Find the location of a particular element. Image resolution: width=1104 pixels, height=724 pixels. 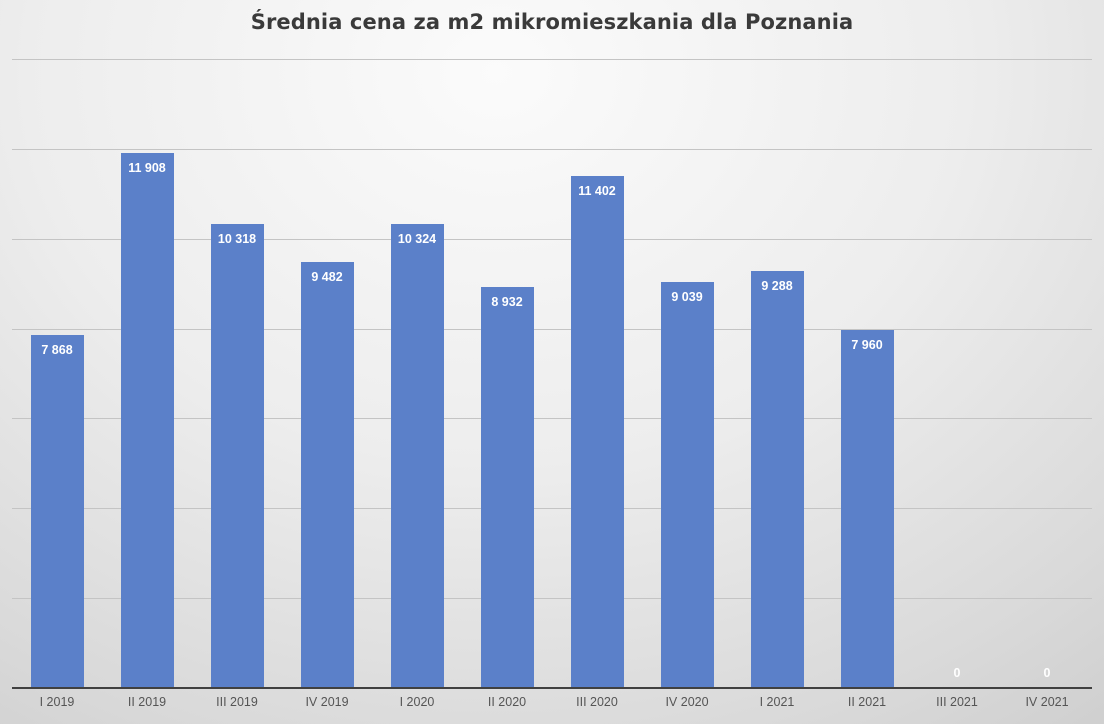

data-label: 8 932 is located at coordinates (507, 301).